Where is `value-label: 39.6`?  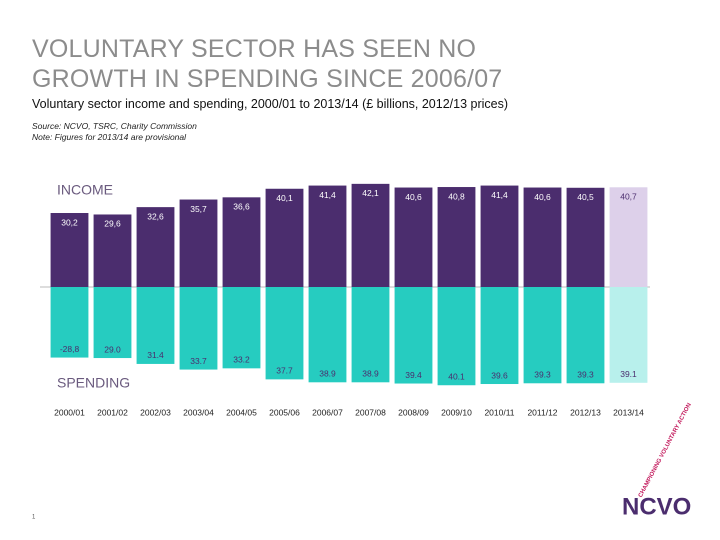 value-label: 39.6 is located at coordinates (499, 375).